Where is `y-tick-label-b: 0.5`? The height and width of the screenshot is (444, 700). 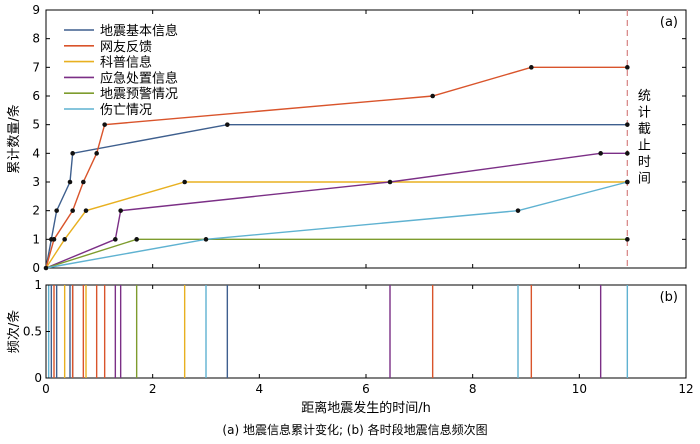 y-tick-label-b: 0.5 is located at coordinates (32, 332).